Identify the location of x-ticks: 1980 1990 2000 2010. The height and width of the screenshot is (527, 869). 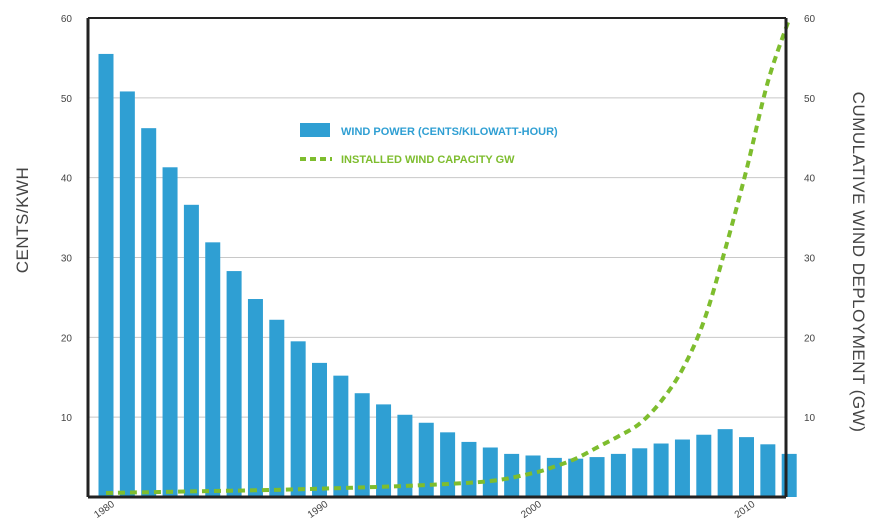
(424, 510).